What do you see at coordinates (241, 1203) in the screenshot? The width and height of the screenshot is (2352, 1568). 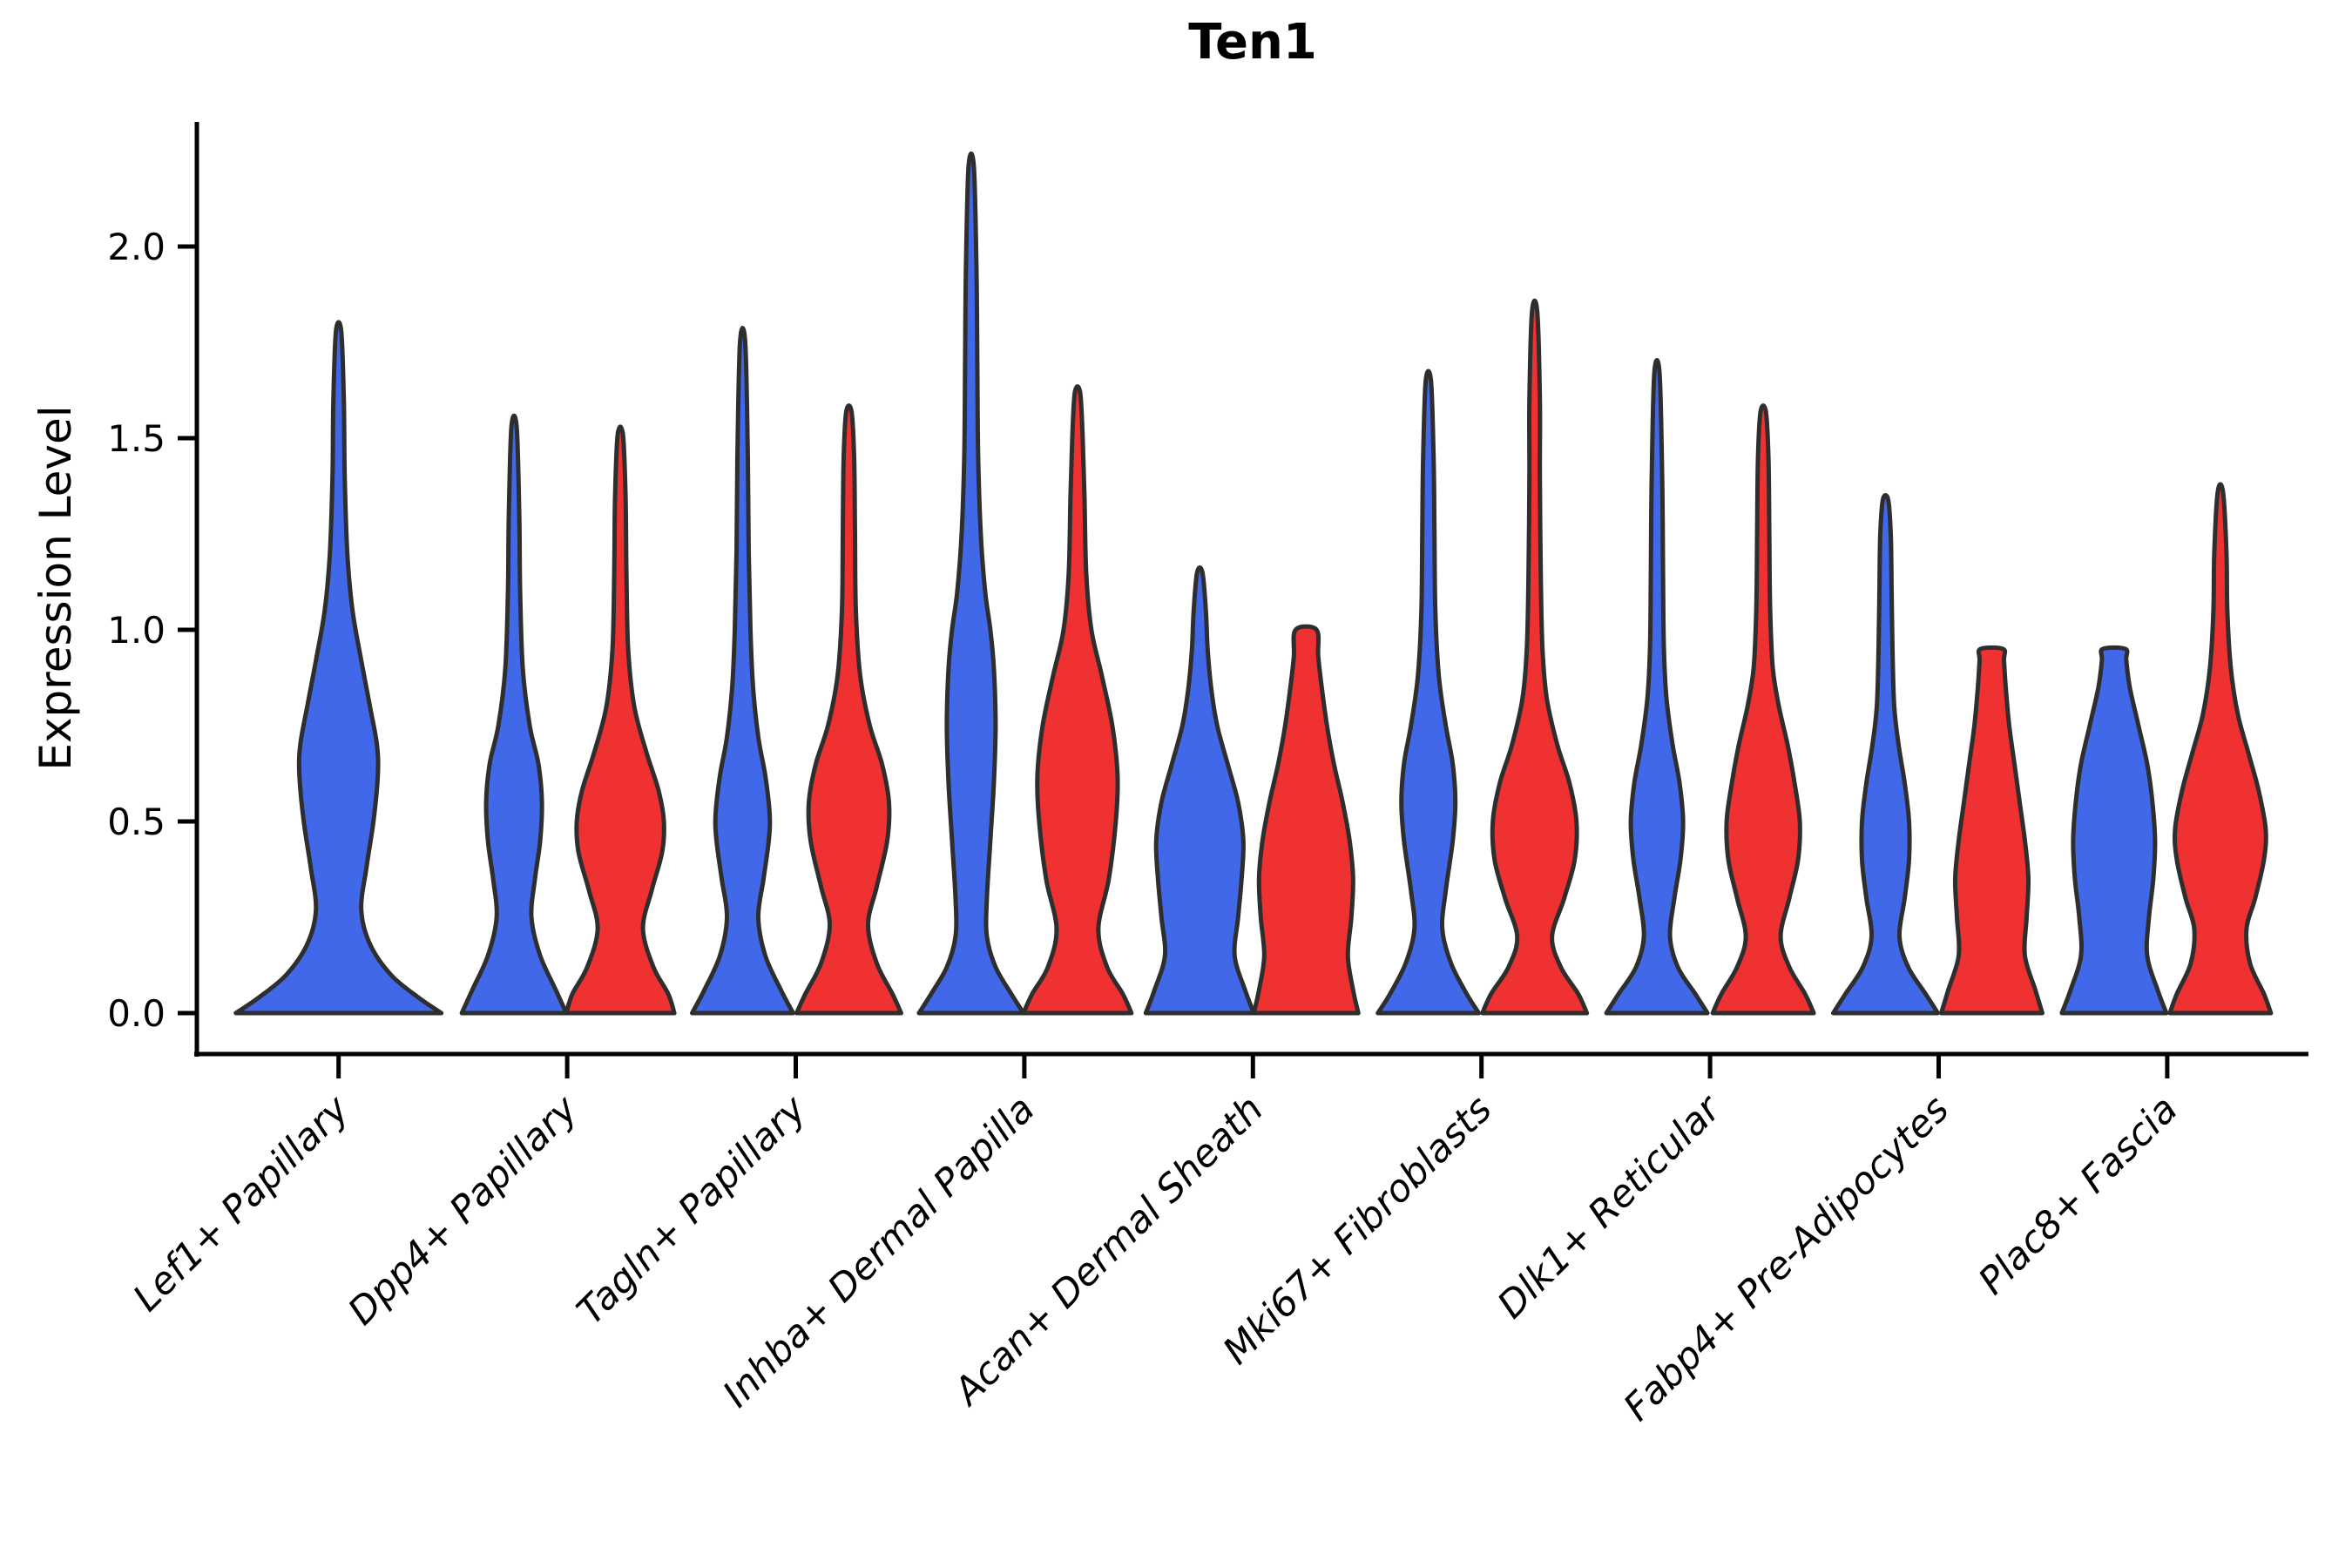 I see `x-tick-label: Lef1+ Papillary` at bounding box center [241, 1203].